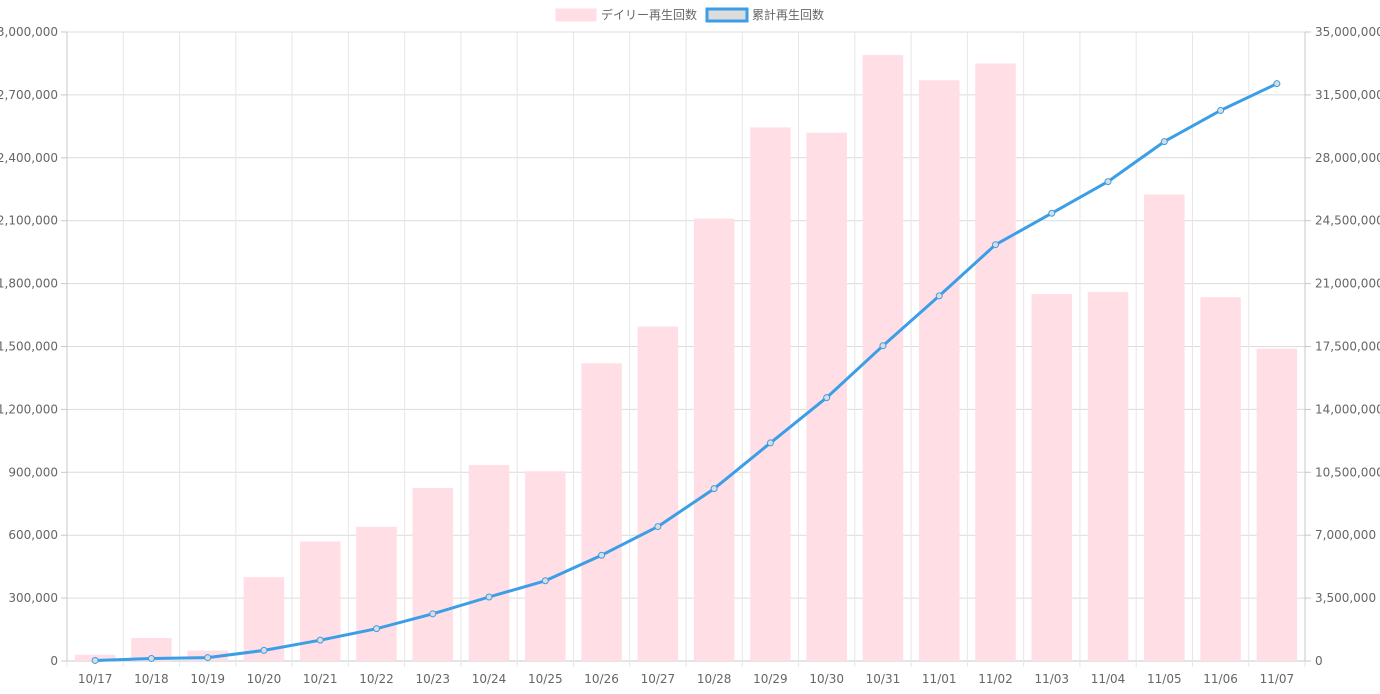  What do you see at coordinates (264, 679) in the screenshot?
I see `x-axis-tick-label: 10/20` at bounding box center [264, 679].